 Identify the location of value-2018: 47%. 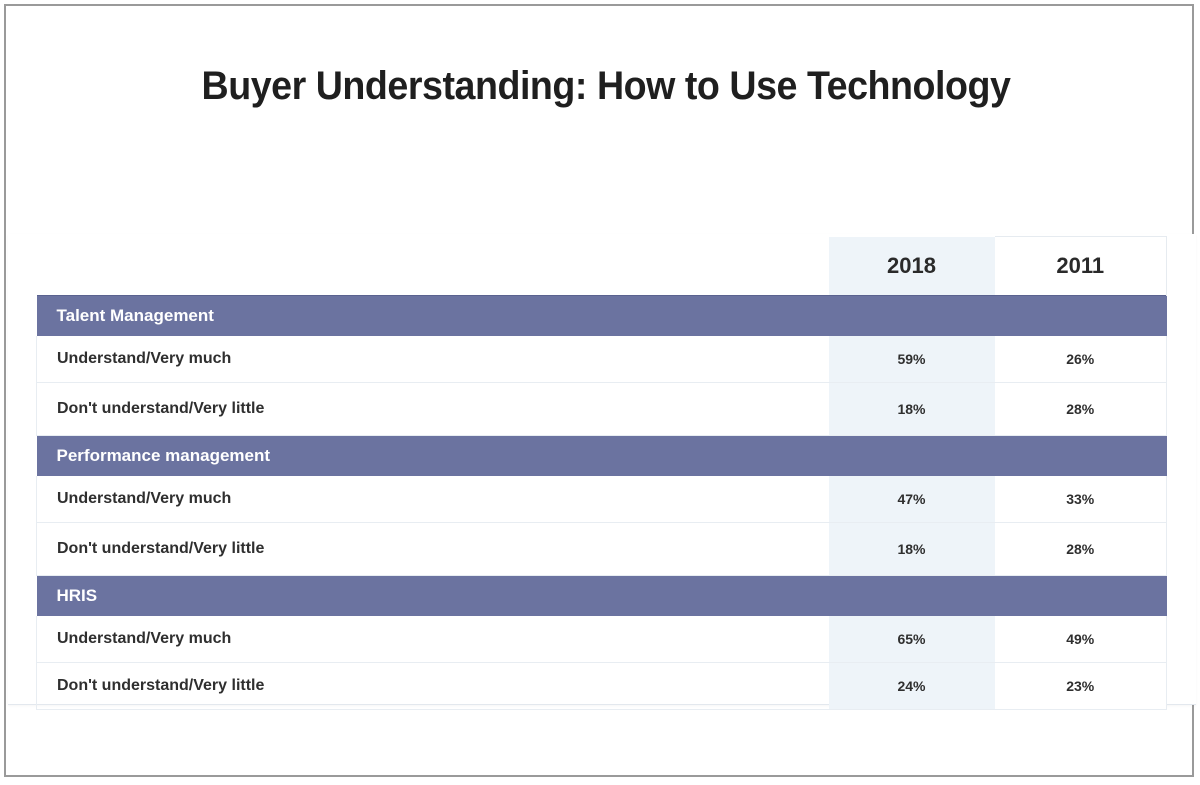
(911, 499).